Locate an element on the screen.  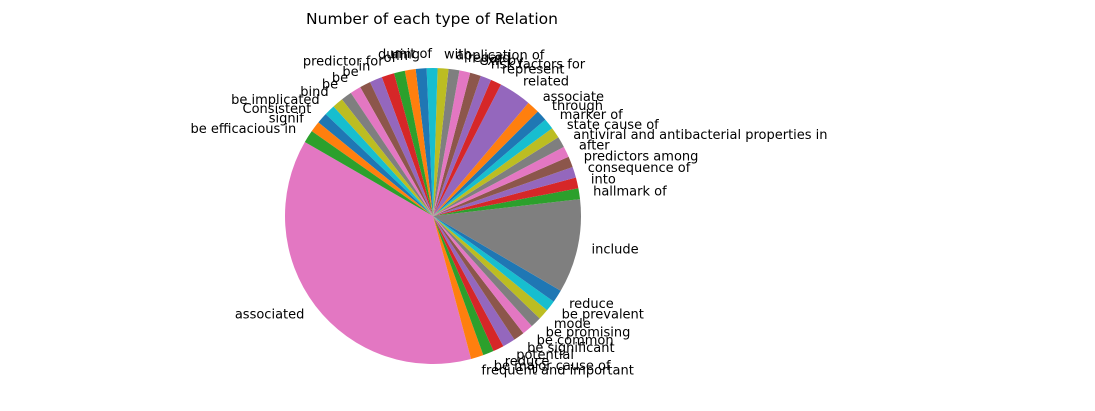
pie-slice-label: after is located at coordinates (594, 146).